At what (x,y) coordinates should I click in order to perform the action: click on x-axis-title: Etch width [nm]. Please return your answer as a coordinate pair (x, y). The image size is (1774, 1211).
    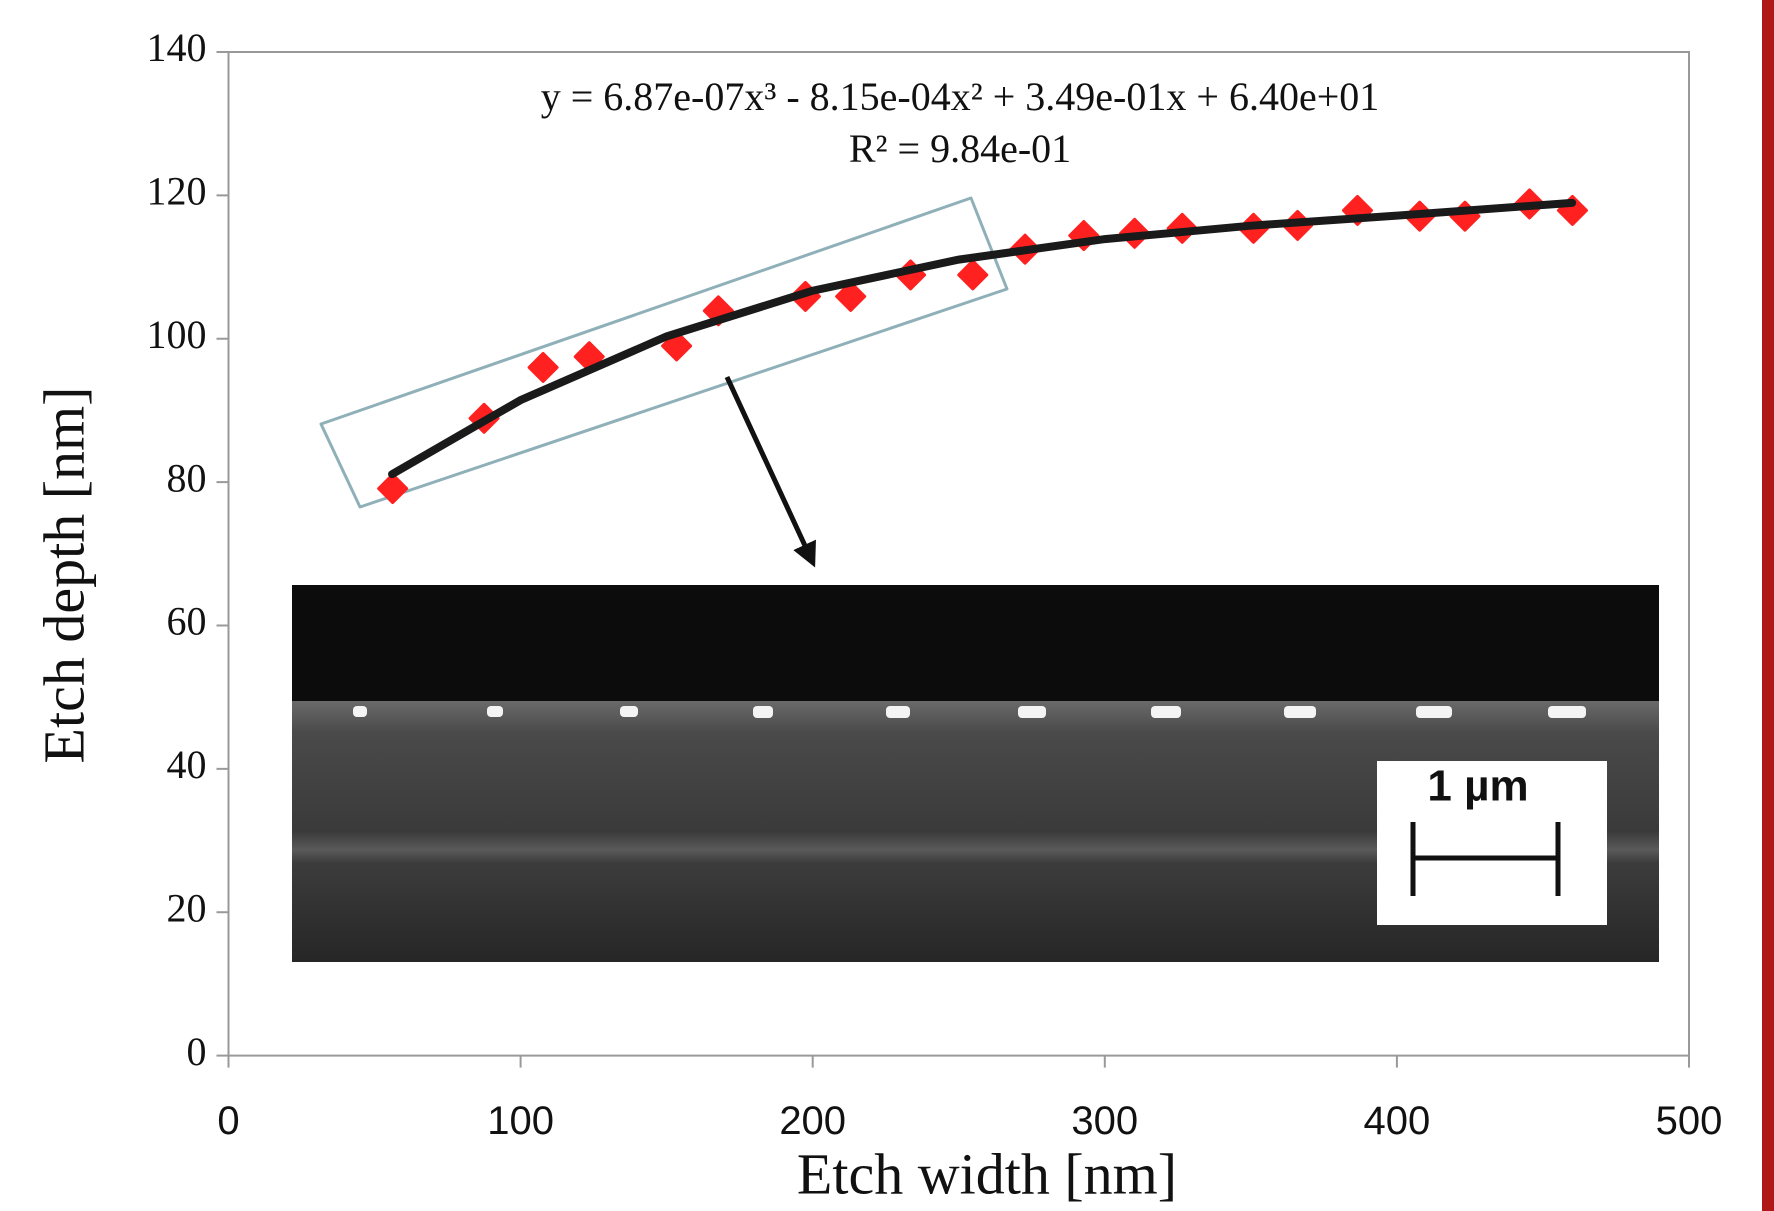
    Looking at the image, I should click on (987, 1173).